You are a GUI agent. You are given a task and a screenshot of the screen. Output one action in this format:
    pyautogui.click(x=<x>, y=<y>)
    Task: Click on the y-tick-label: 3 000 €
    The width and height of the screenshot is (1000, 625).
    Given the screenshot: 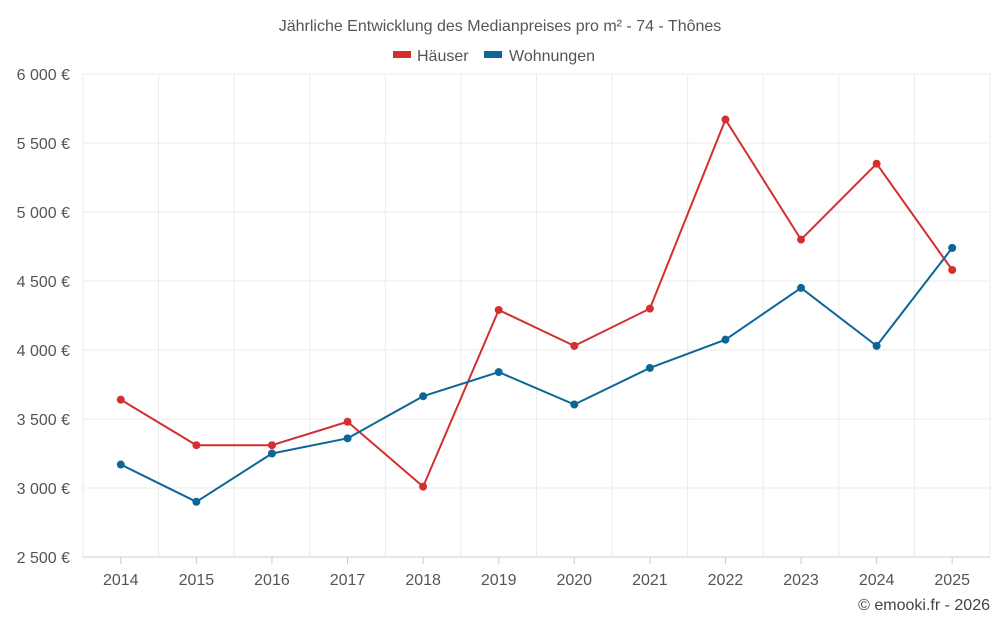 What is the action you would take?
    pyautogui.click(x=43, y=489)
    